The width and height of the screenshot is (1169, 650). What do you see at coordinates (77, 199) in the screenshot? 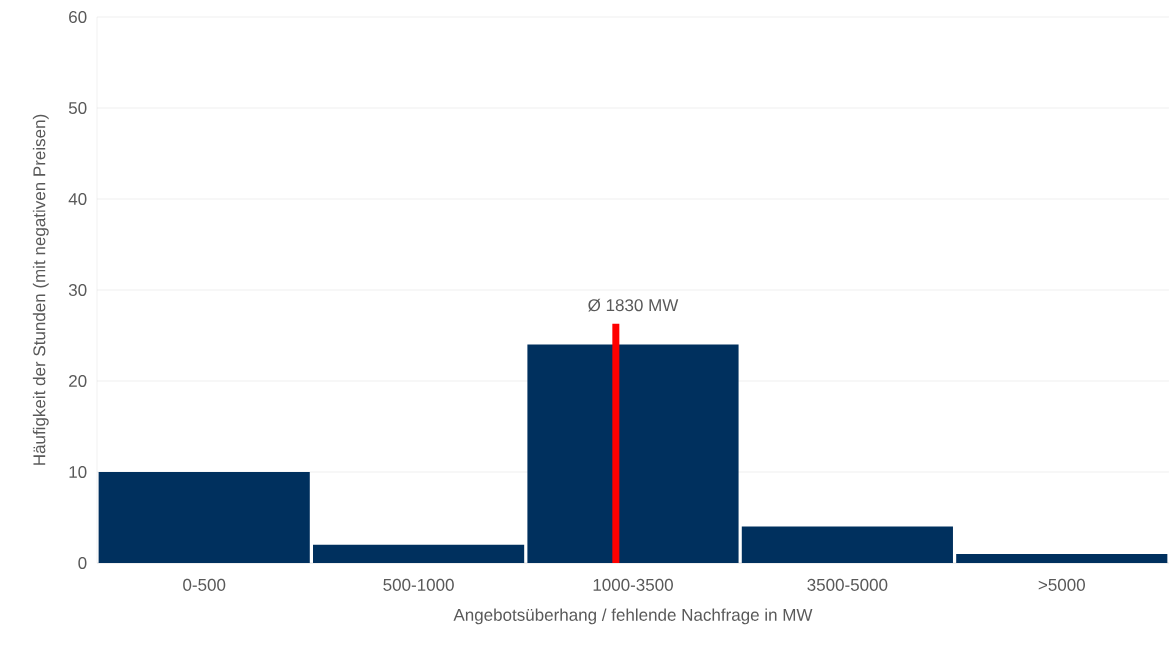
I see `y-tick-label: 40` at bounding box center [77, 199].